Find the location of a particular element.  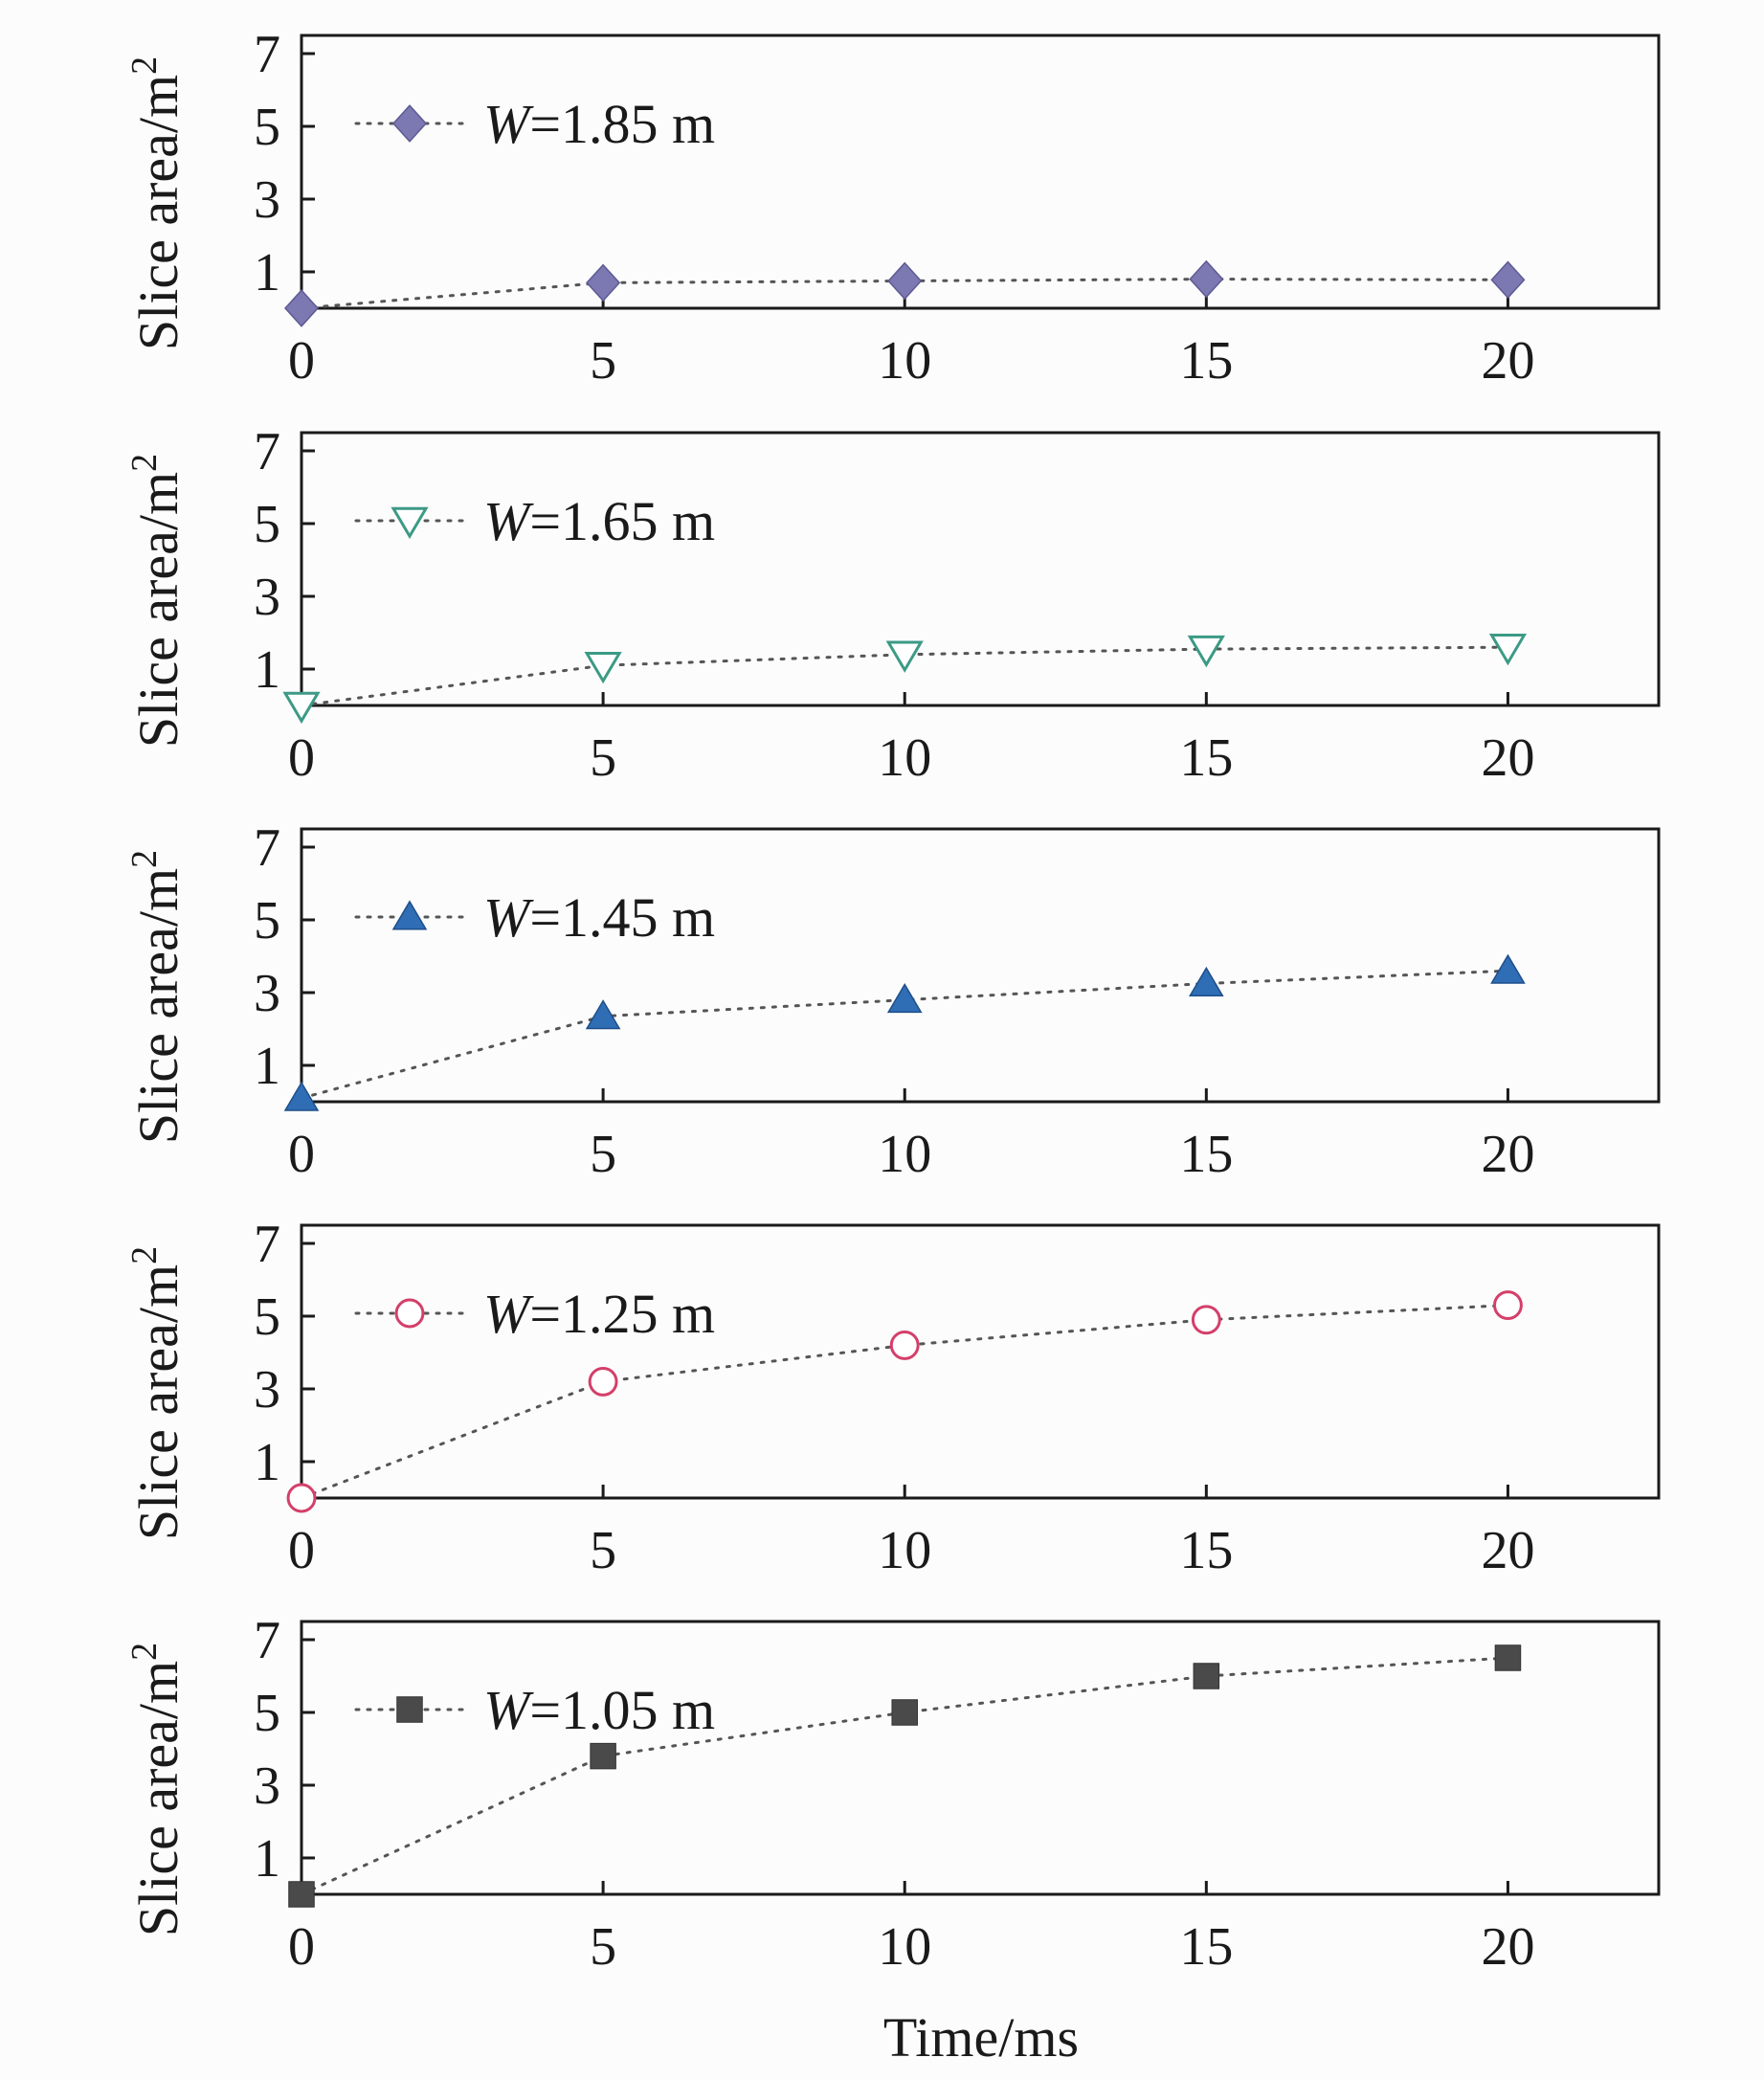

legend-label: W=1.85 m is located at coordinates (599, 124).